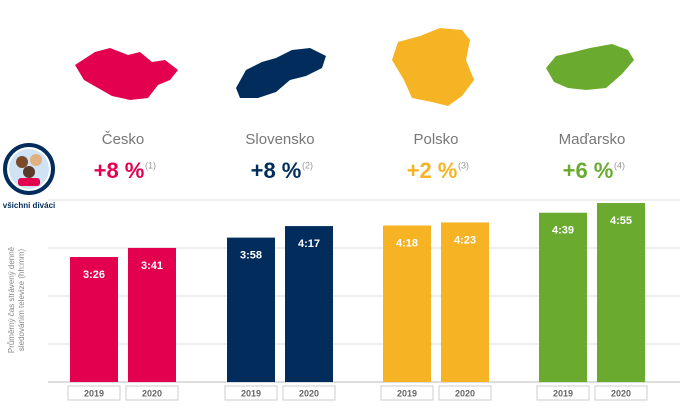  What do you see at coordinates (465, 240) in the screenshot?
I see `value-label: 4:23` at bounding box center [465, 240].